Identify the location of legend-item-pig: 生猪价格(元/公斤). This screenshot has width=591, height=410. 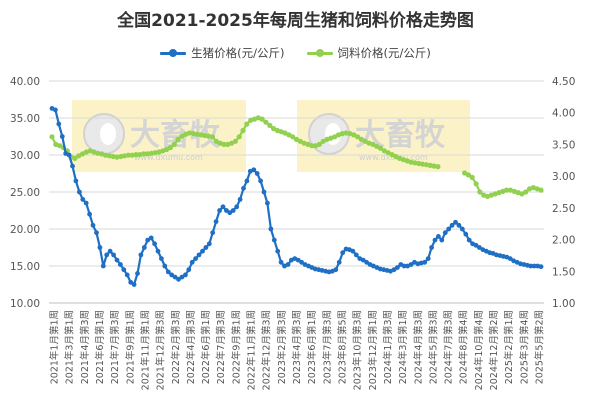
(222, 53).